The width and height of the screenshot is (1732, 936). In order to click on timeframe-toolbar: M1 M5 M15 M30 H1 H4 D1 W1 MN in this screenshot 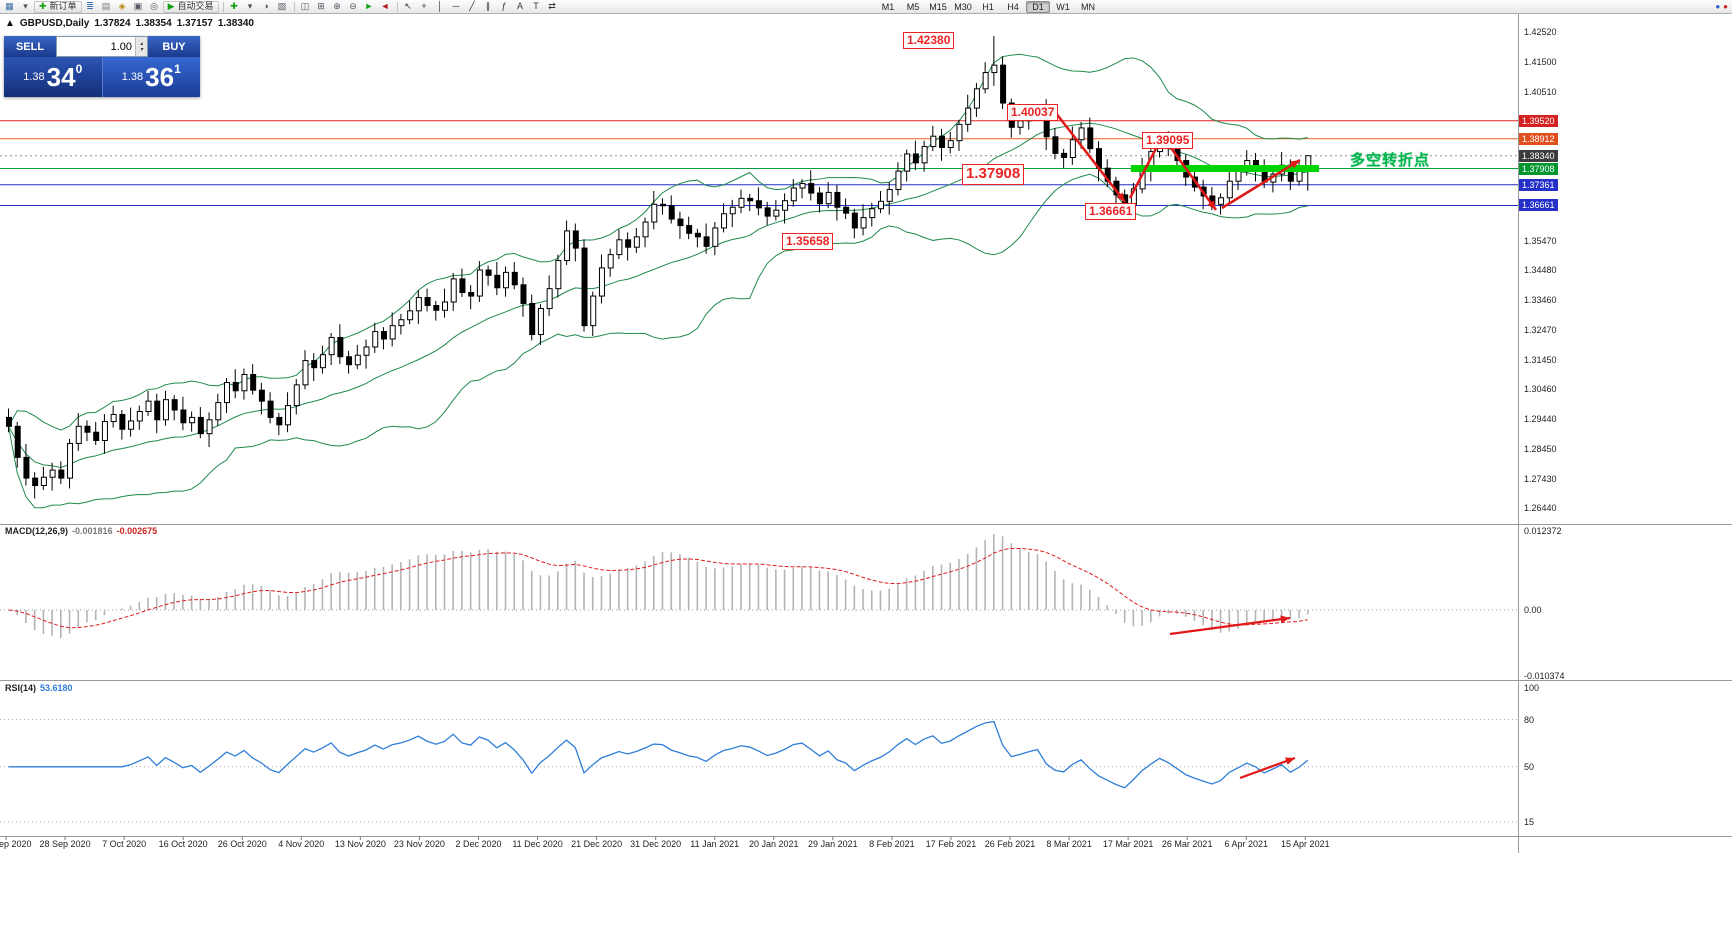, I will do `click(988, 7)`.